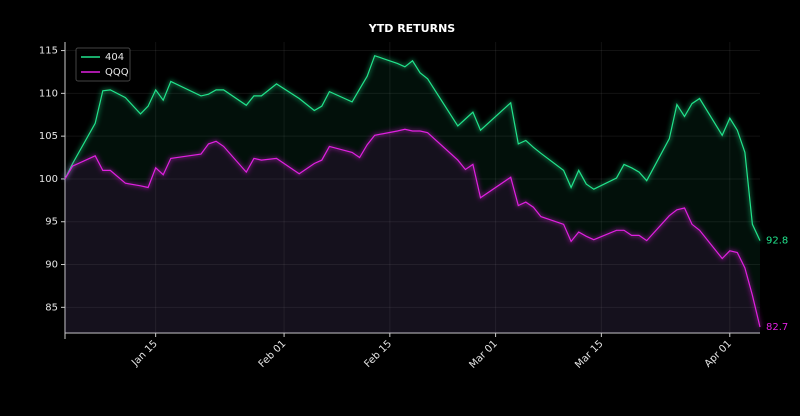  I want to click on y-tick-label: 85, so click(51, 307).